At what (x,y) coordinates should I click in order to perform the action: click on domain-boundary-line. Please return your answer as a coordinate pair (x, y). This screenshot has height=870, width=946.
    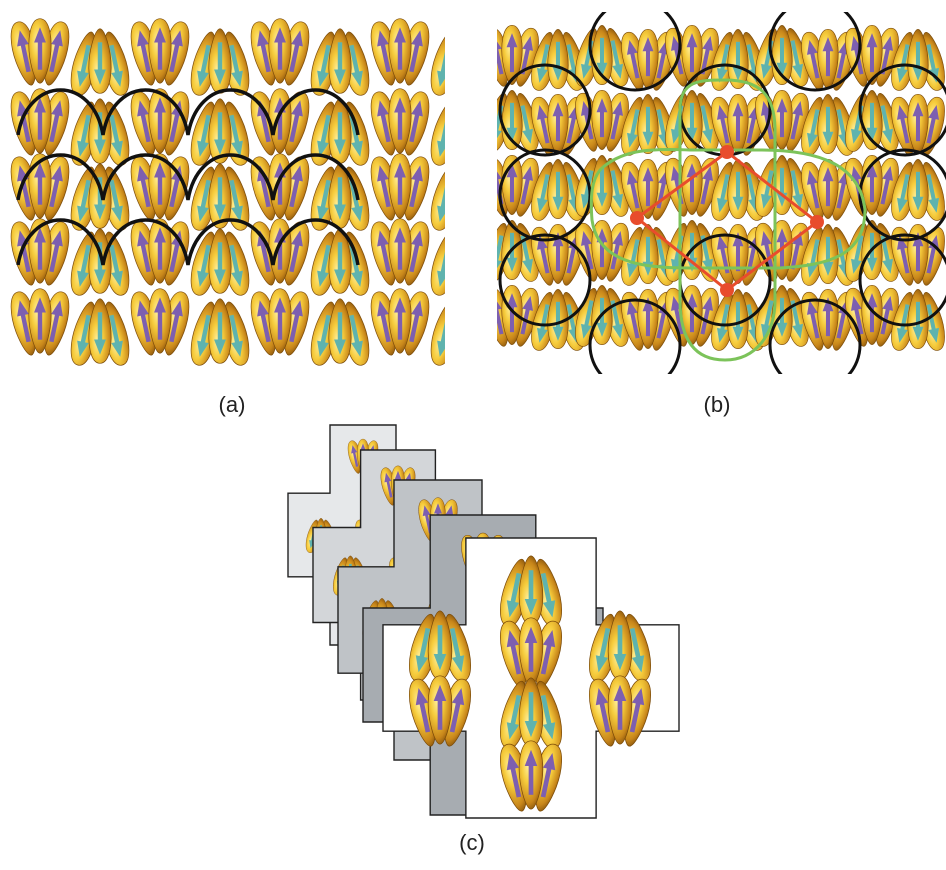
    Looking at the image, I should click on (188, 177).